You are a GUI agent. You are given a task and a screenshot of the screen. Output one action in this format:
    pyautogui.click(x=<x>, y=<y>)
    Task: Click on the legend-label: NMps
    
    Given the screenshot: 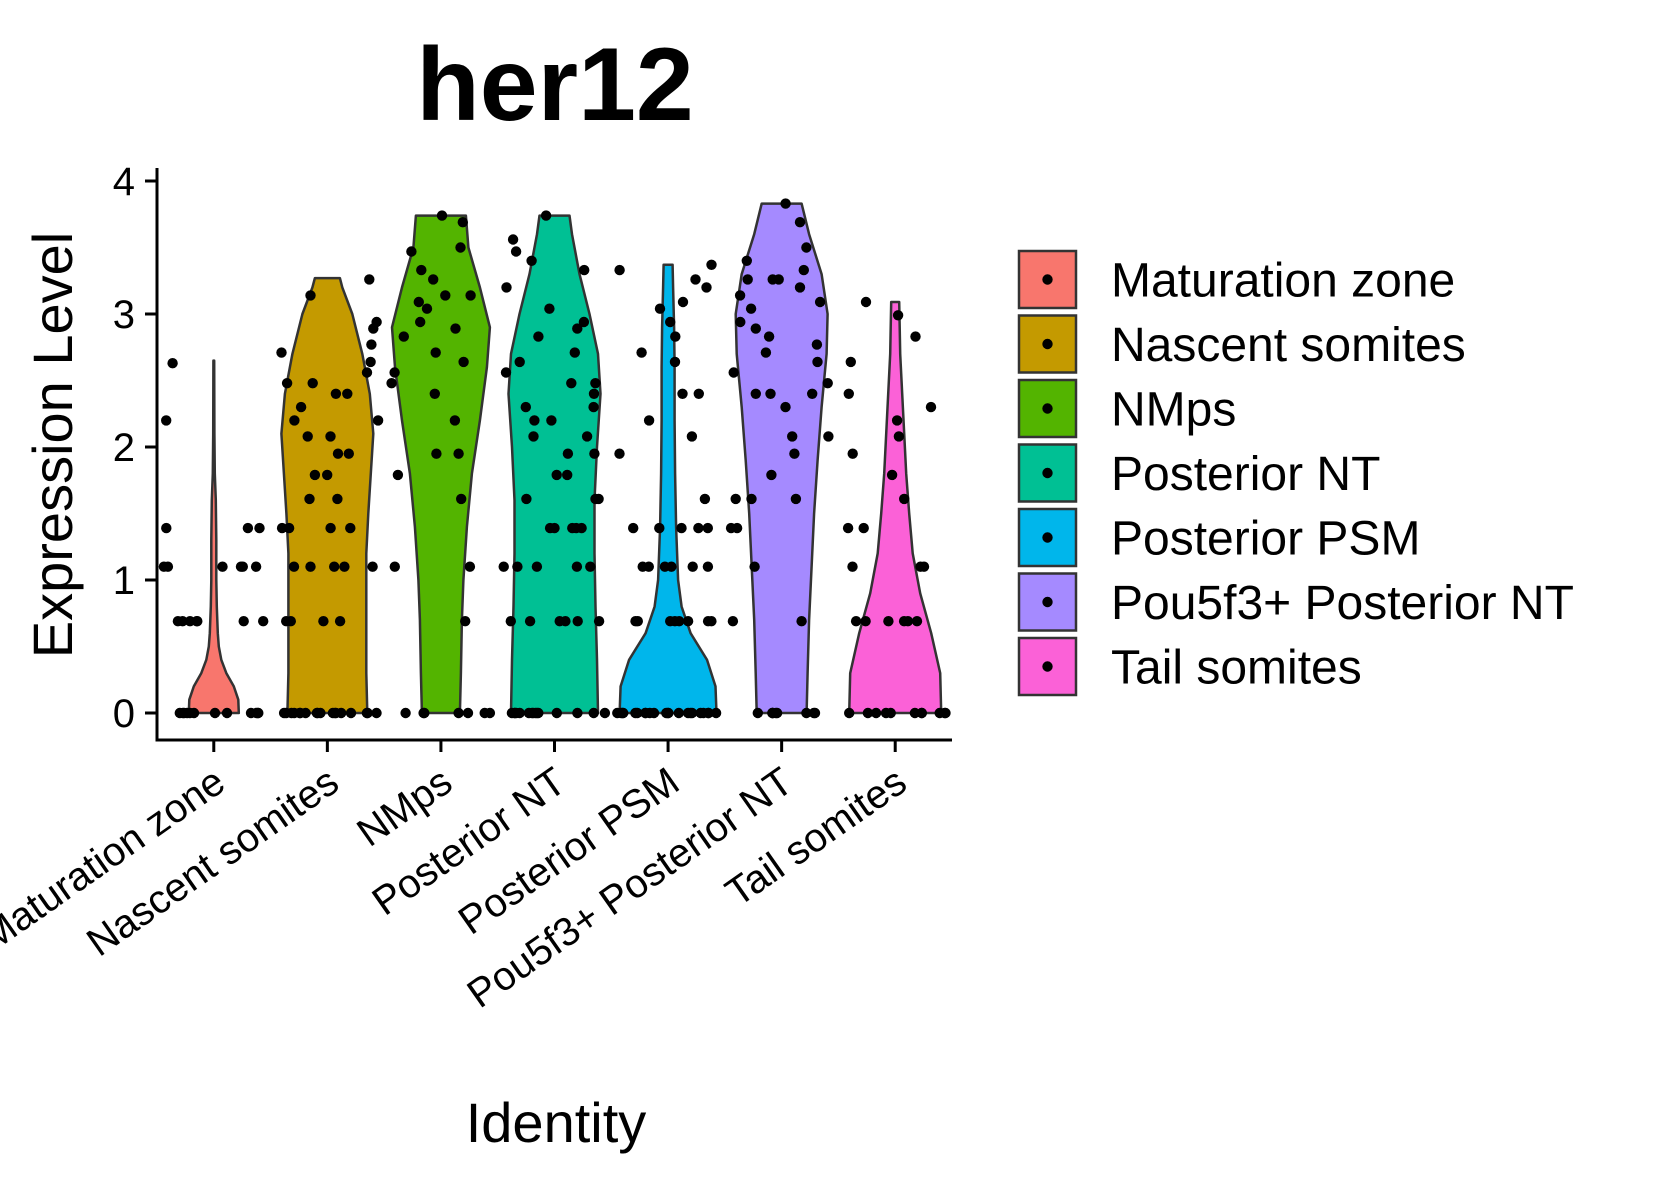 What is the action you would take?
    pyautogui.click(x=1173, y=410)
    